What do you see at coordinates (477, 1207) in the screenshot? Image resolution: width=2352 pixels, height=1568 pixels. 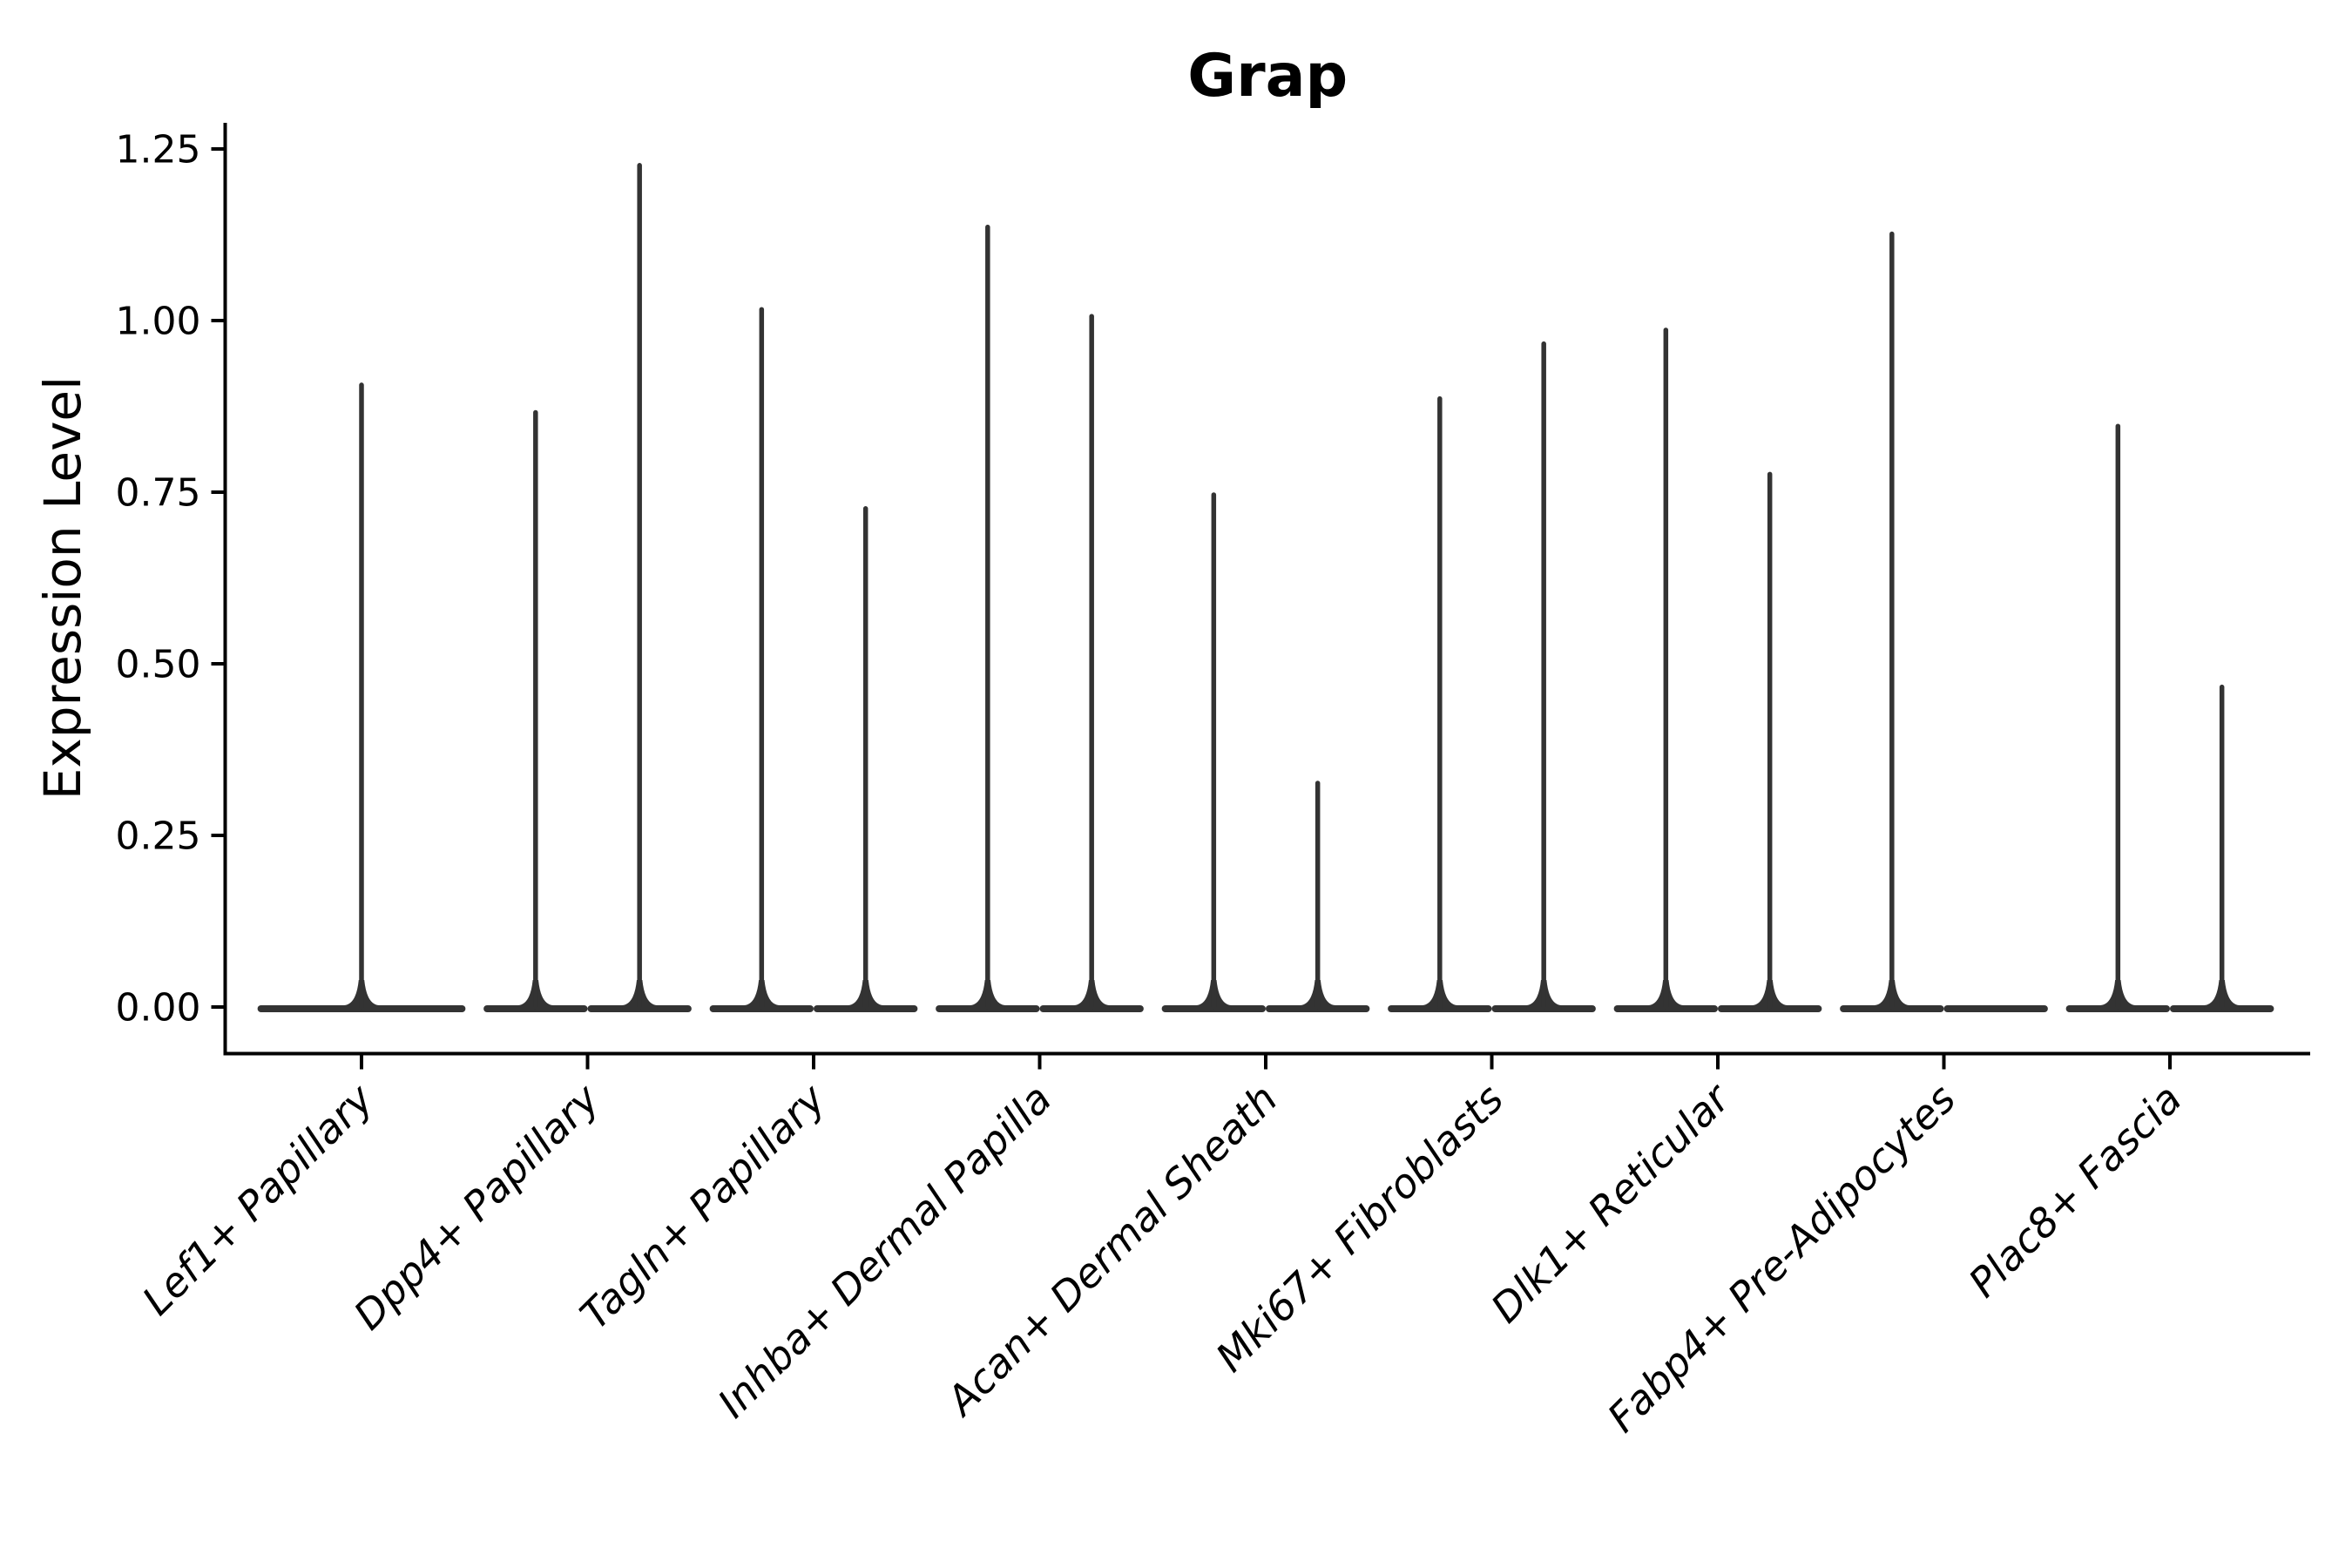 I see `x-tick-label: Dpp4+ Papillary` at bounding box center [477, 1207].